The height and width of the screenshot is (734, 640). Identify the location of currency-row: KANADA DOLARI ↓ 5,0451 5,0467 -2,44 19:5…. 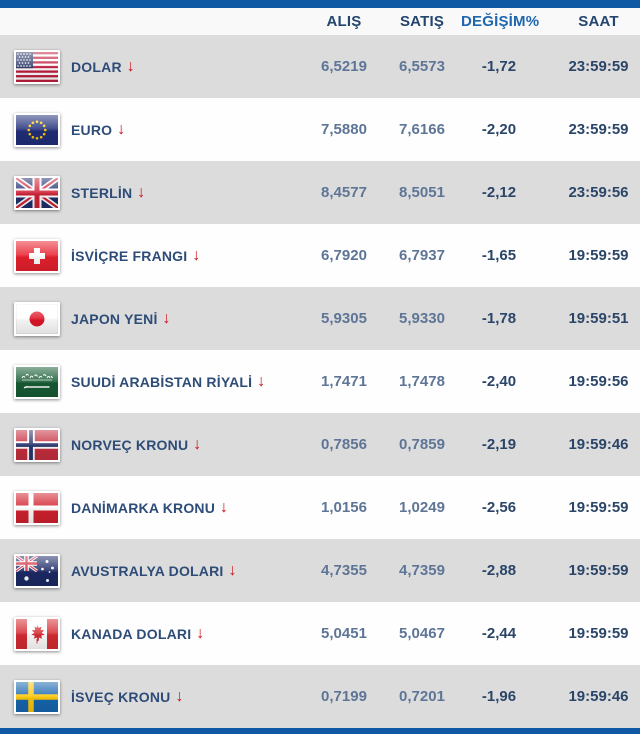
(320, 633).